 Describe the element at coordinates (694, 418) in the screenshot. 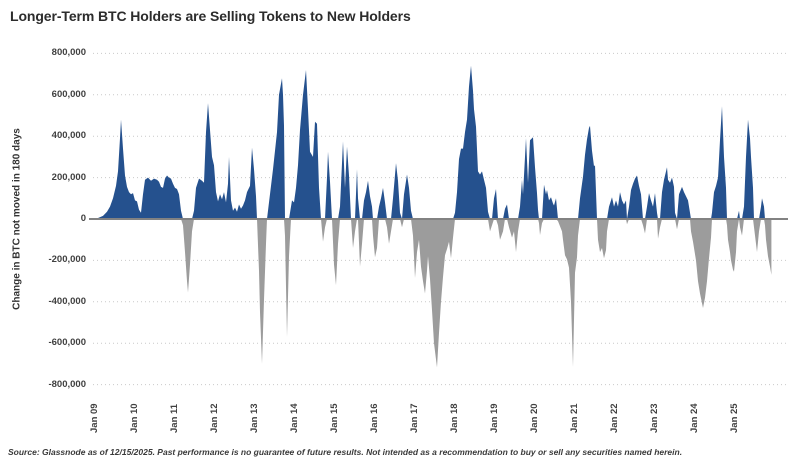

I see `x-tick-label: Jan 24` at that location.